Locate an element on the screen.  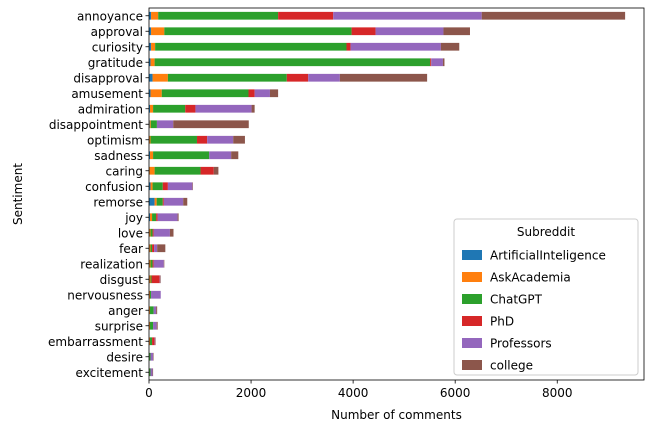
bar-annoyance-PhD is located at coordinates (306, 15).